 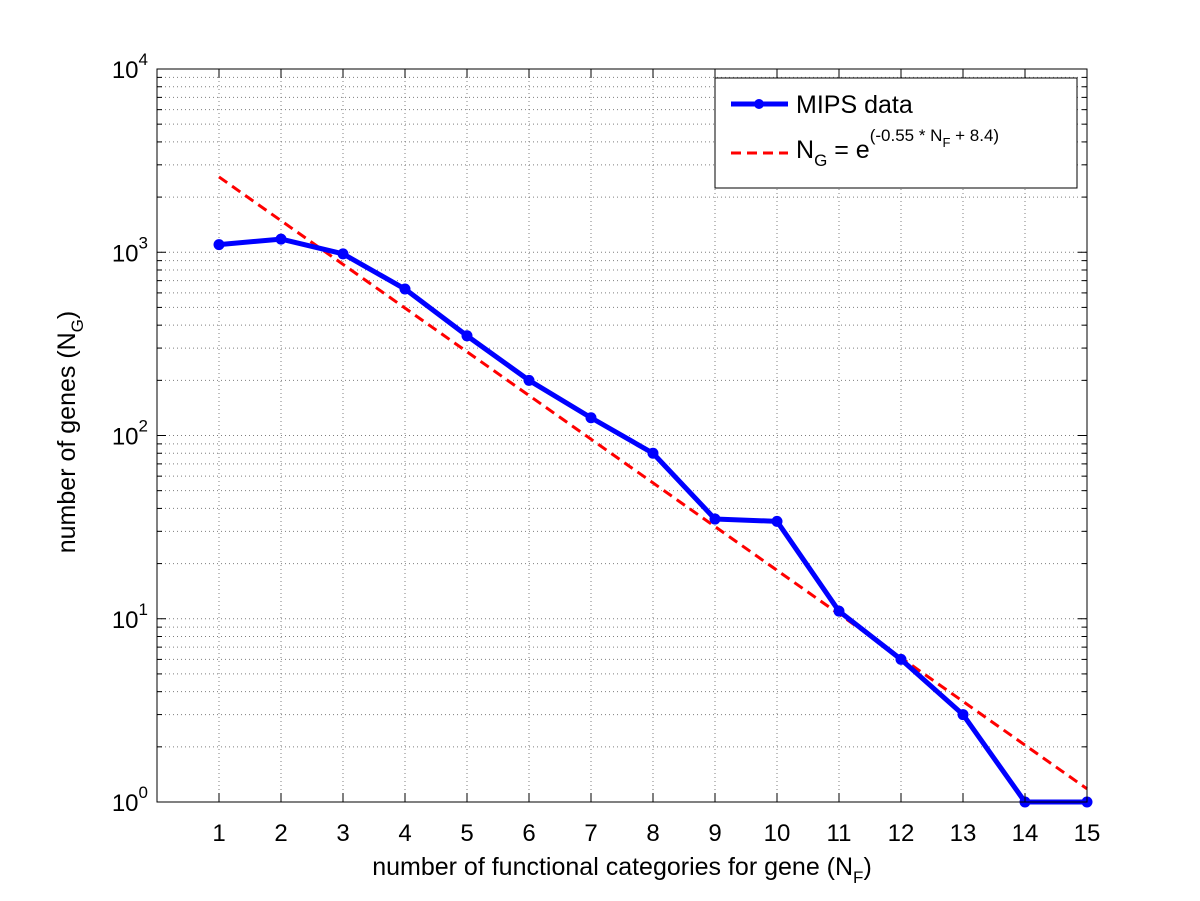 What do you see at coordinates (652, 833) in the screenshot?
I see `x-tick-label: 8` at bounding box center [652, 833].